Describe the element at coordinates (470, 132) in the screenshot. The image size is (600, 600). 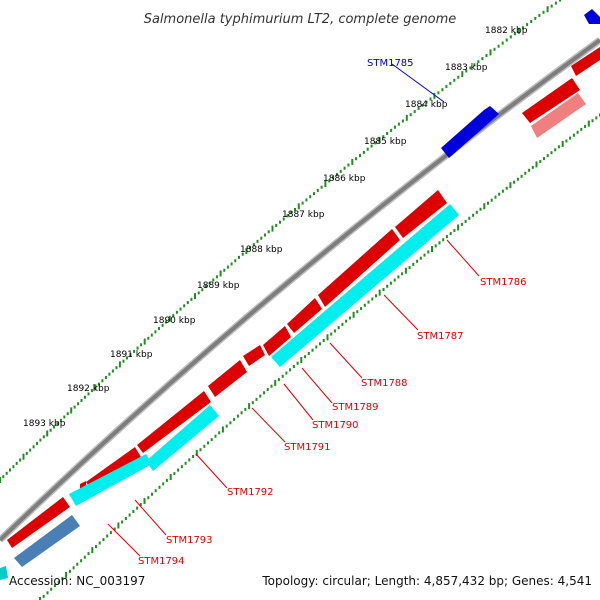
I see `forward-cds-stm1785` at that location.